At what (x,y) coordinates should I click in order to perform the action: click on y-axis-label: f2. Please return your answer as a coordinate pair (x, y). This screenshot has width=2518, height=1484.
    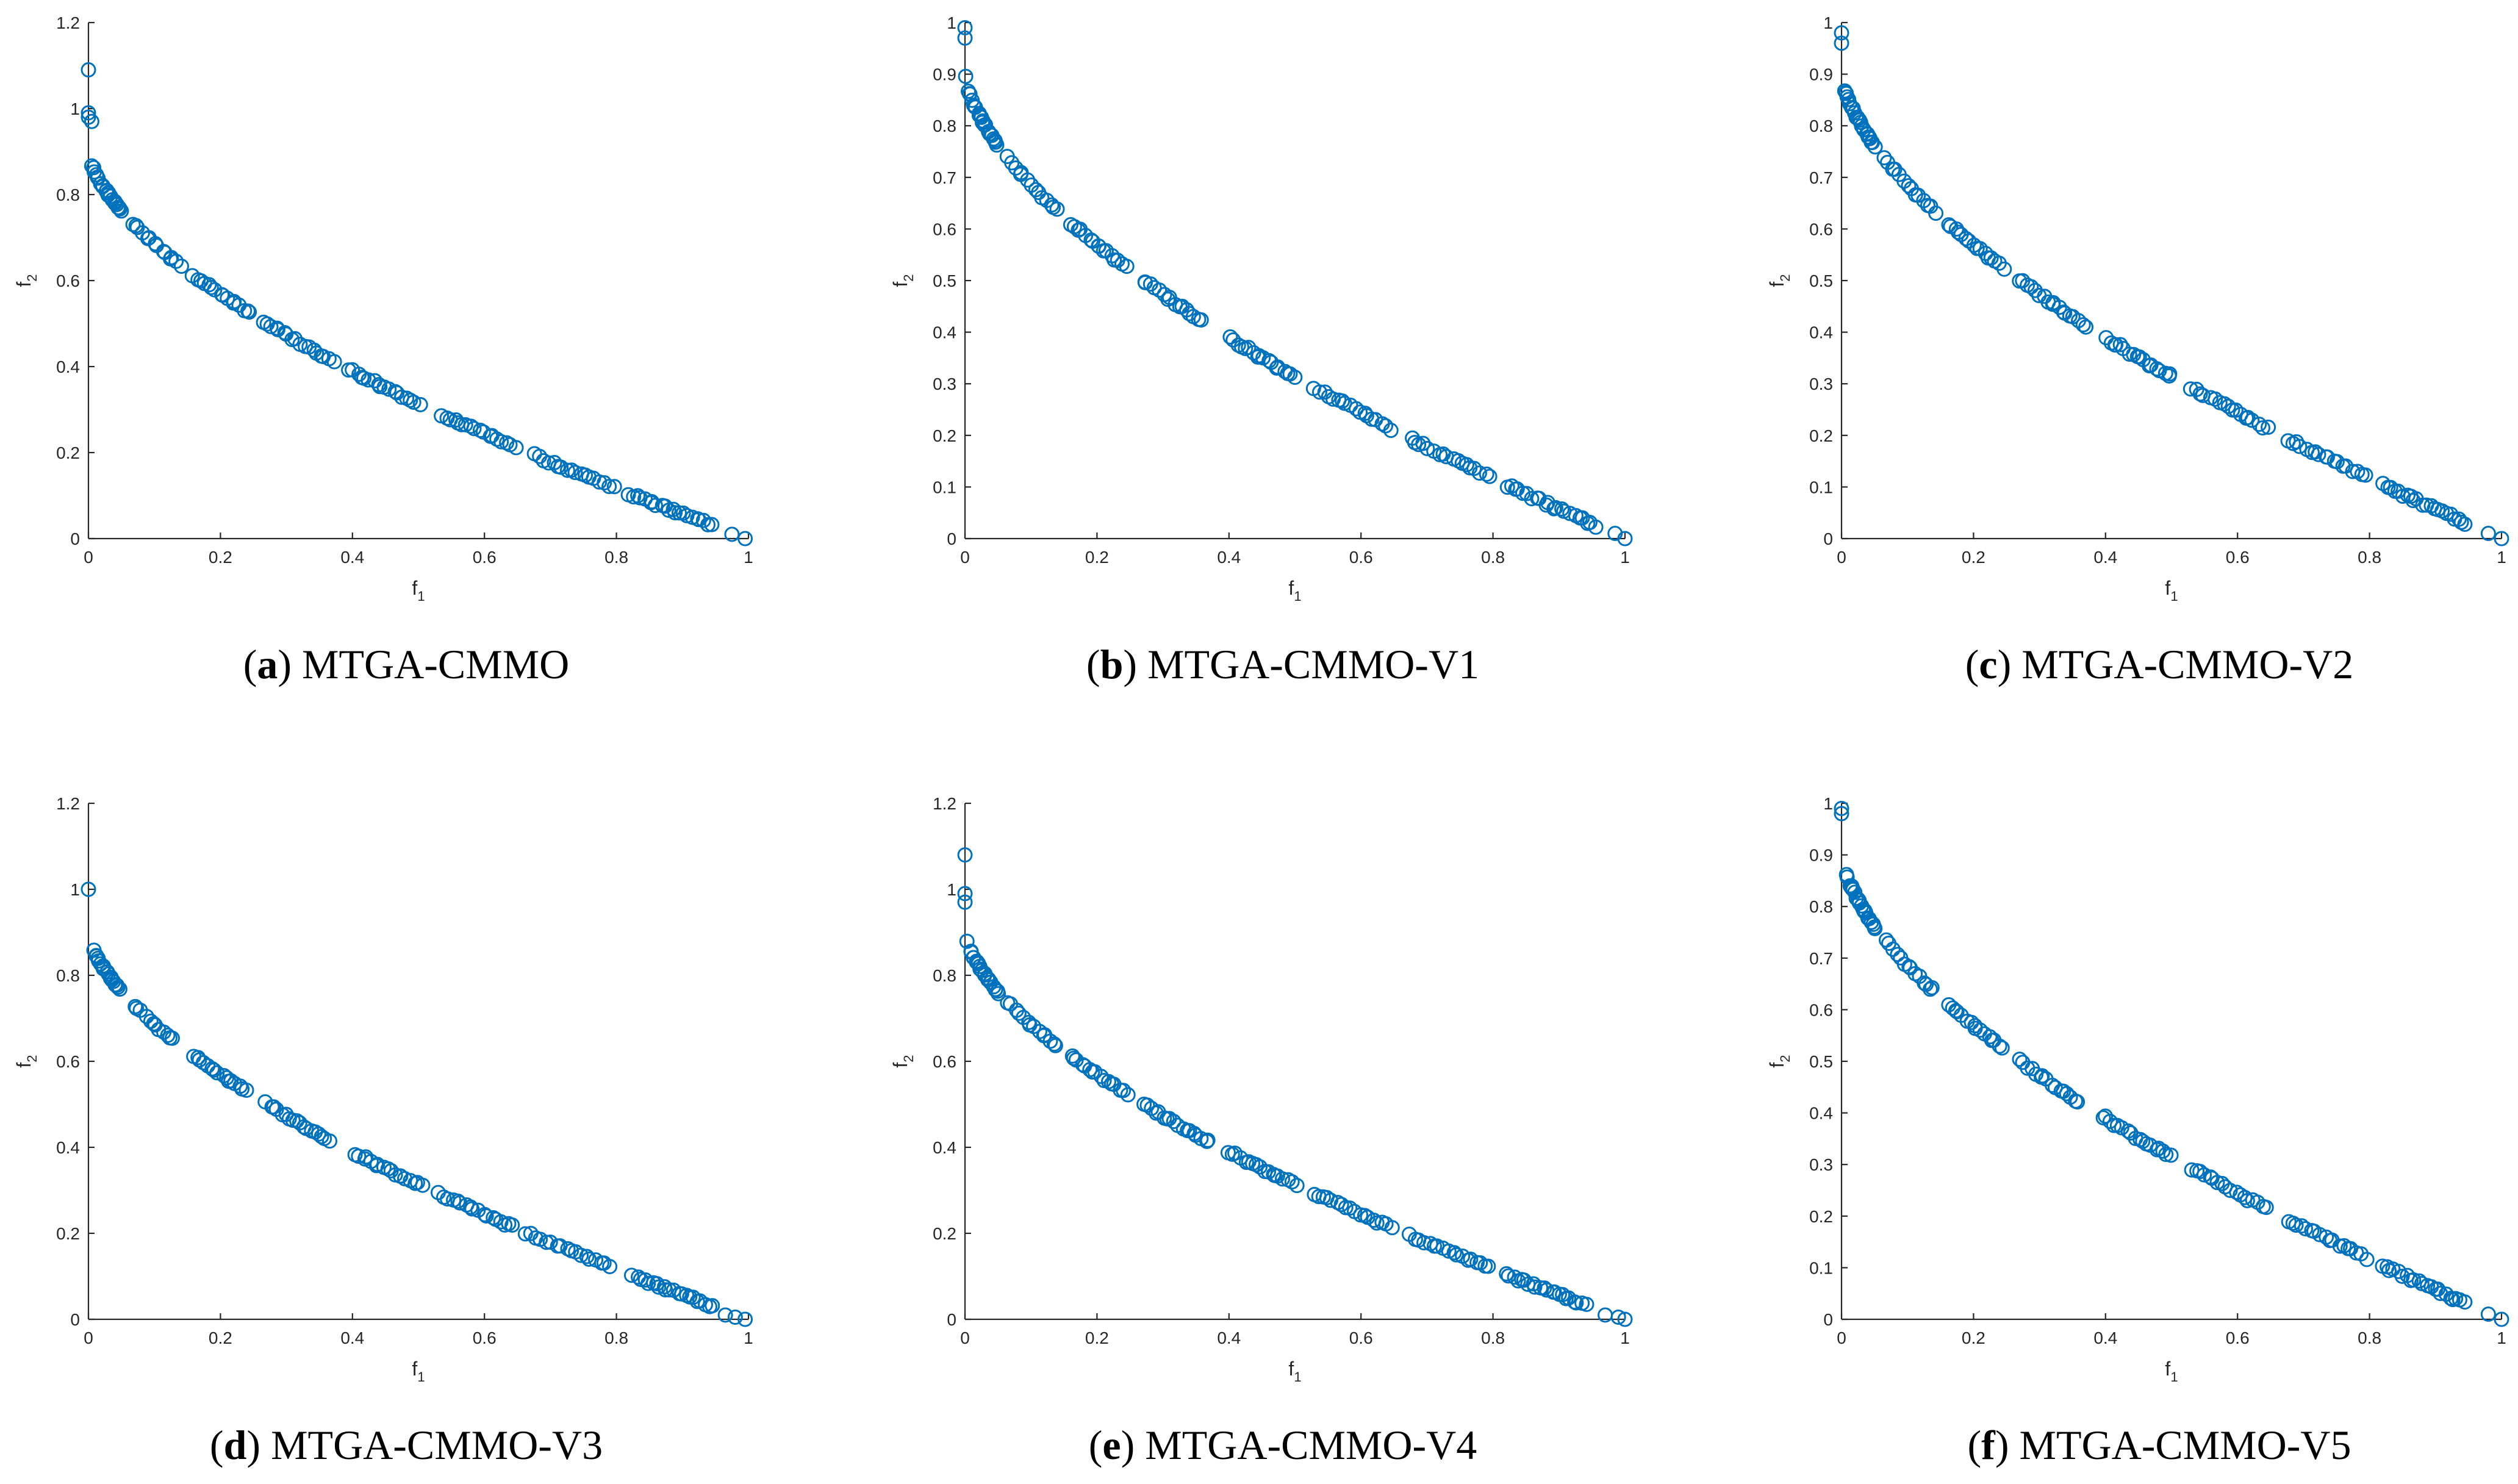
    Looking at the image, I should click on (902, 1061).